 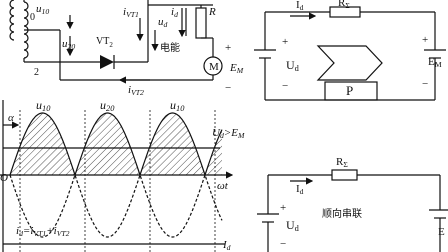 I want to click on label: 2, so click(x=36, y=72).